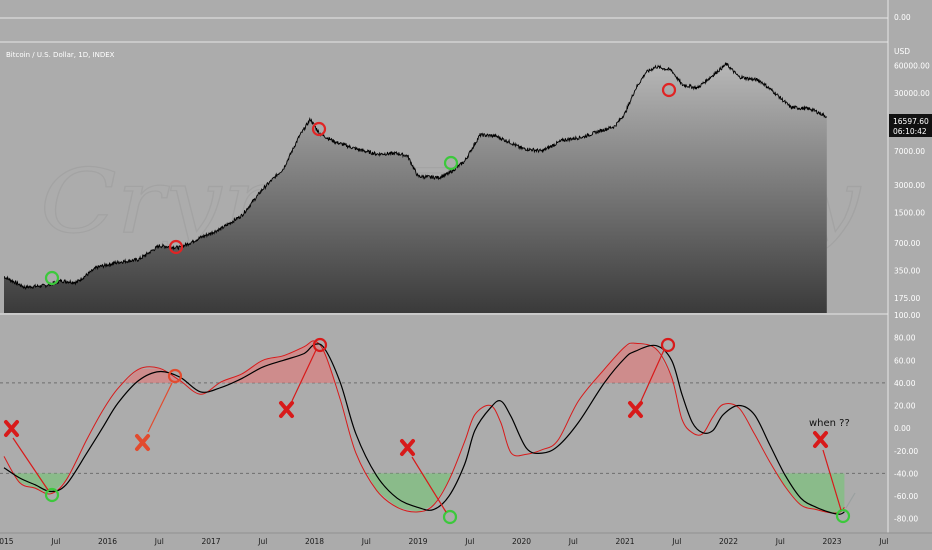  What do you see at coordinates (843, 516) in the screenshot?
I see `osc-bottom-circle-2023` at bounding box center [843, 516].